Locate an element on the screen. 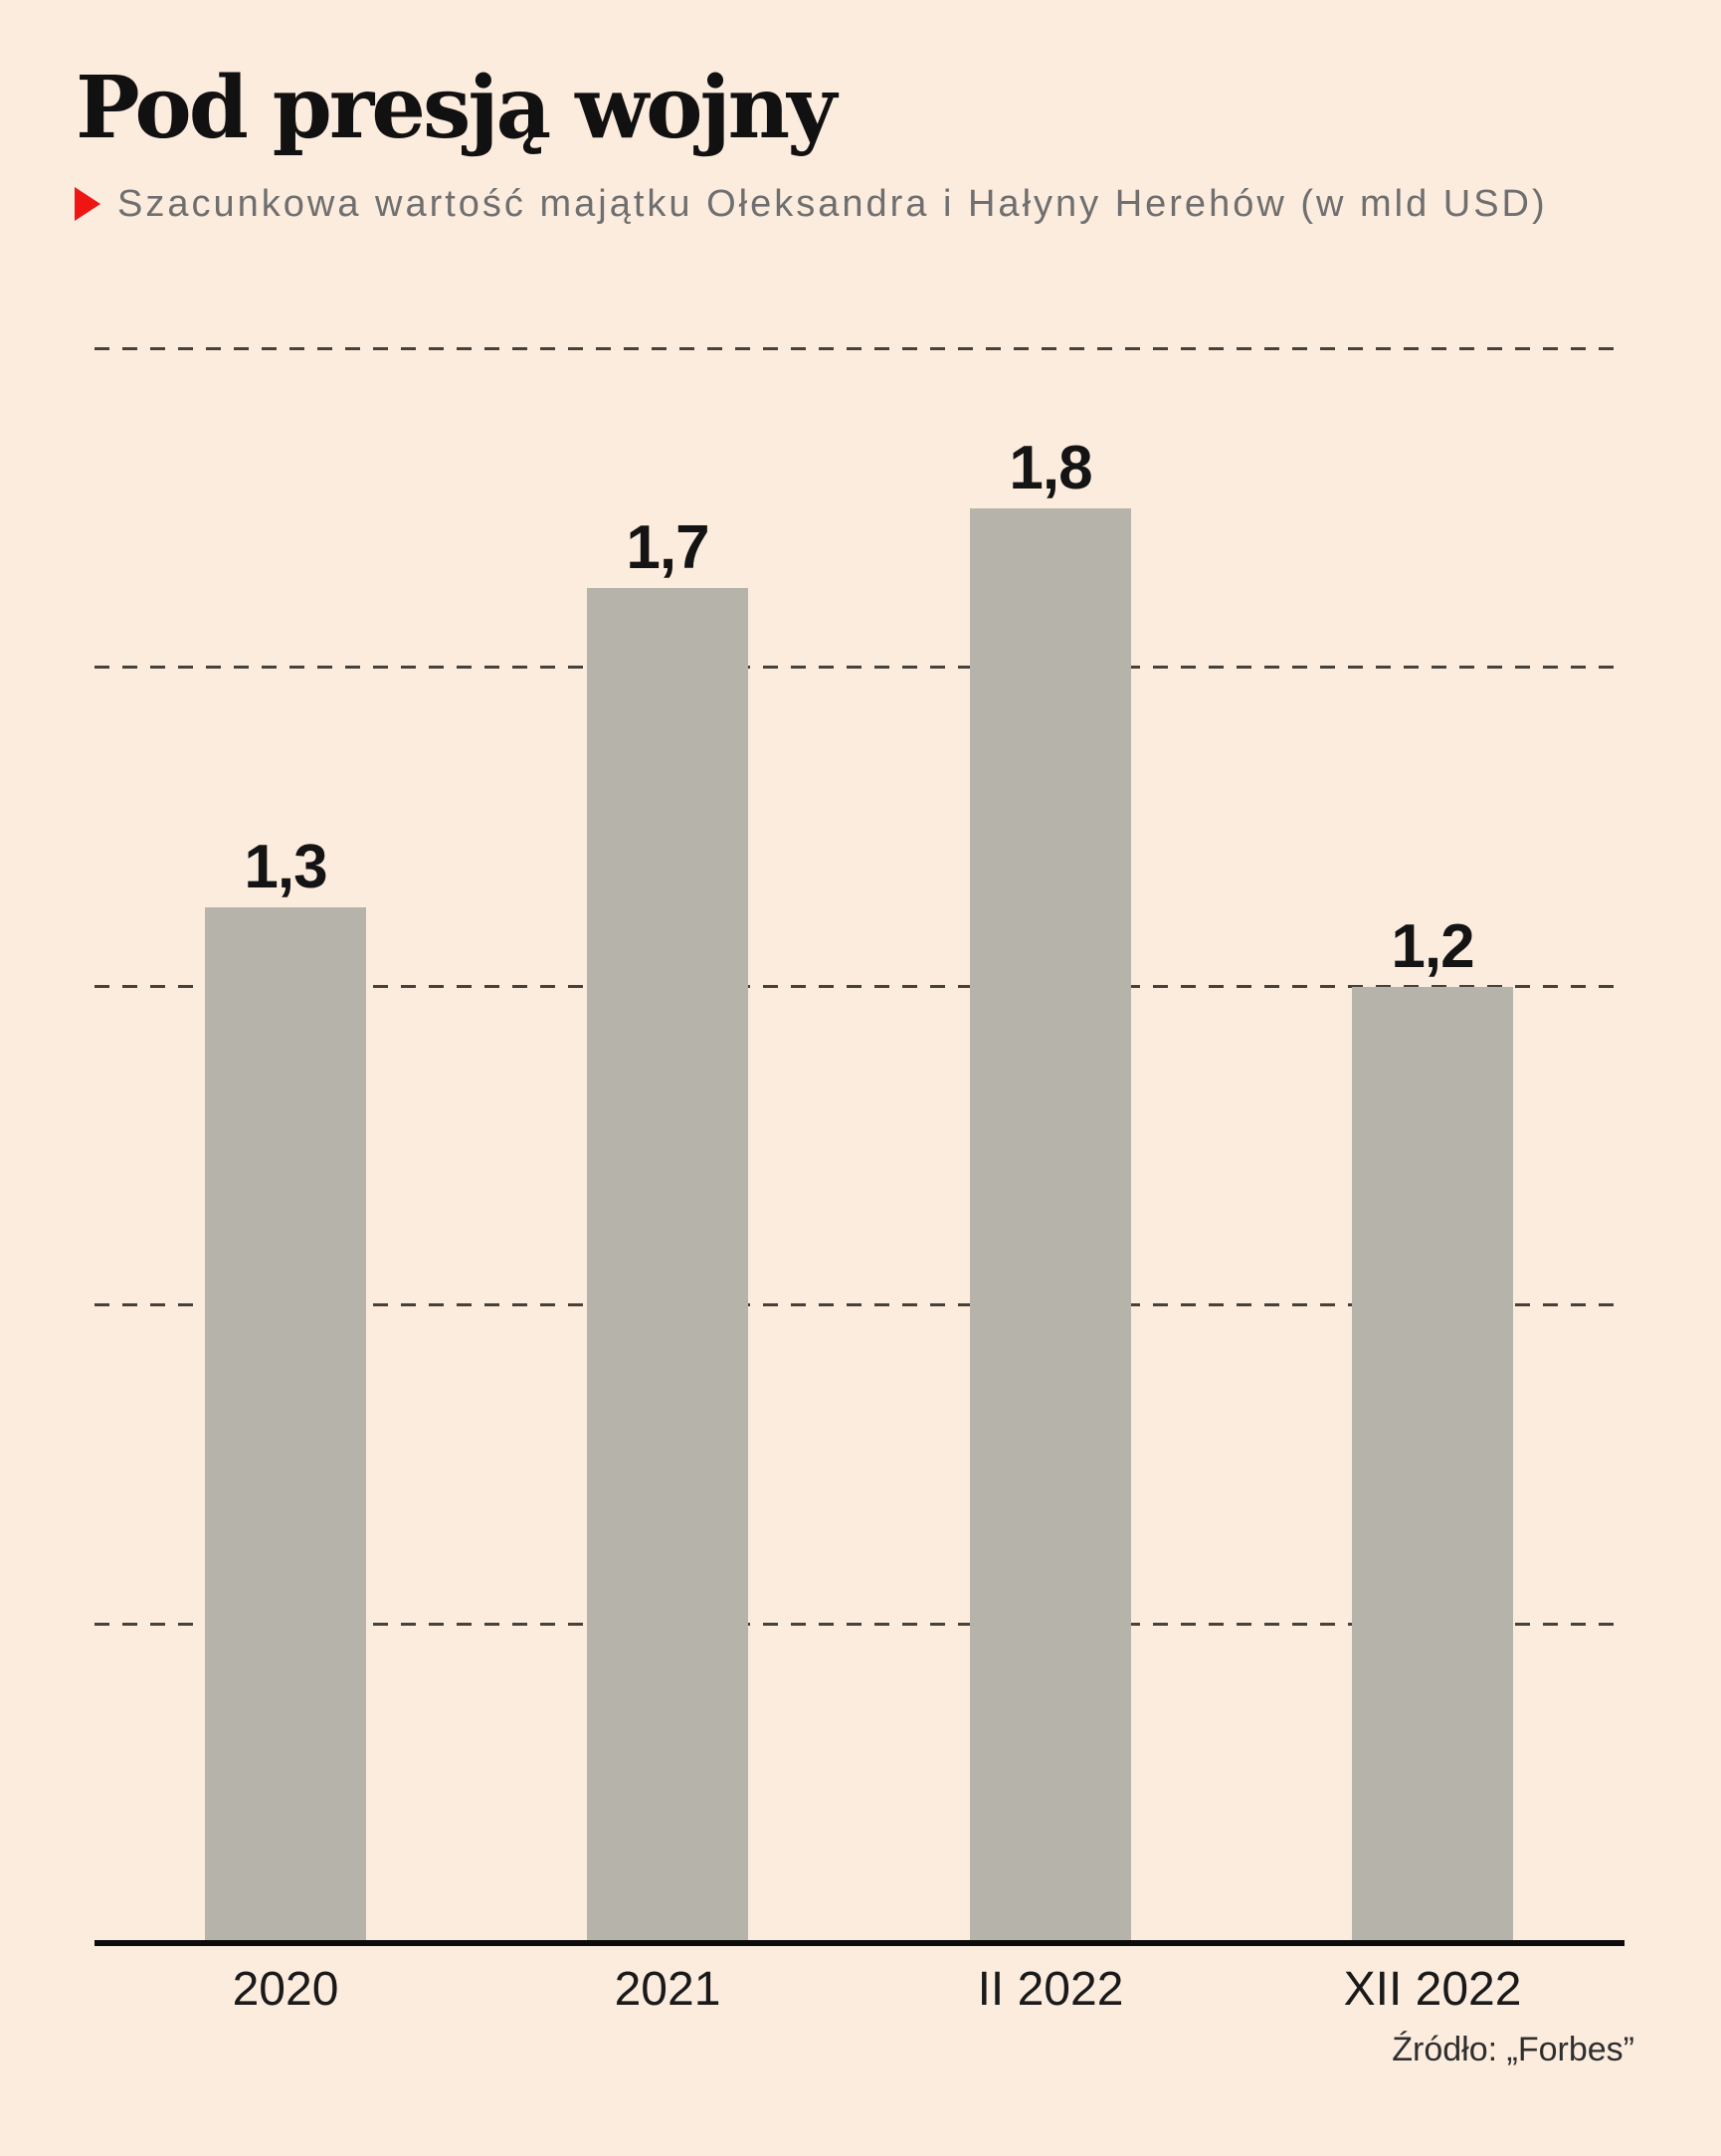 Image resolution: width=1721 pixels, height=2156 pixels. x-tick-label-2021: 2021 is located at coordinates (667, 1989).